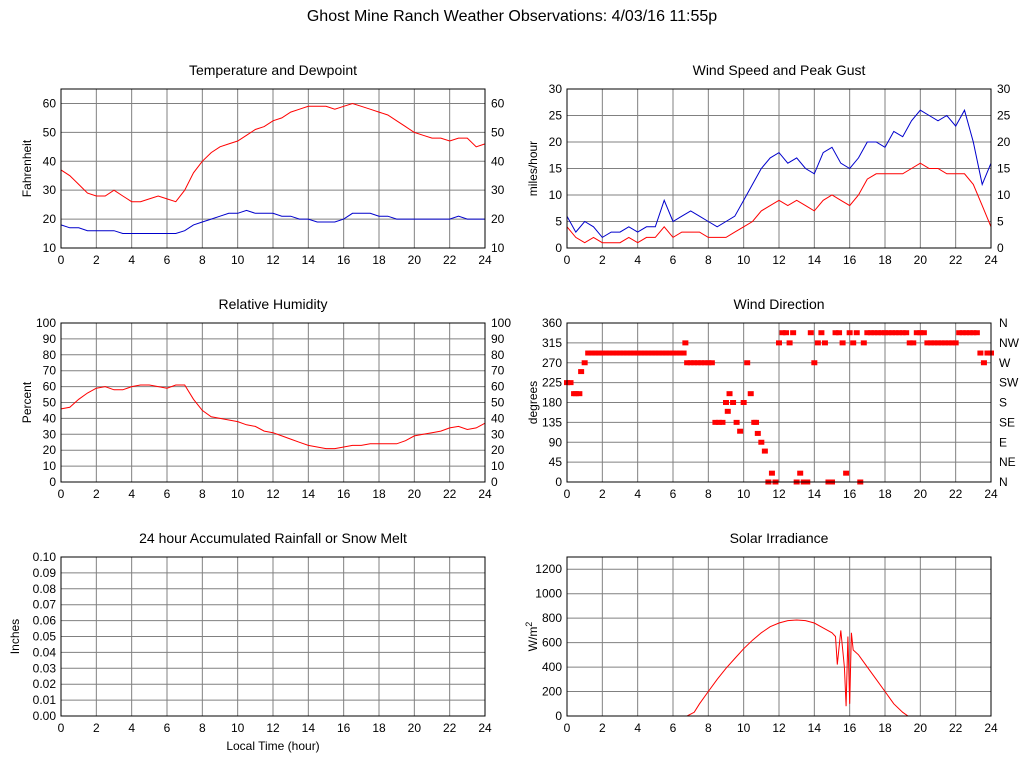 This screenshot has width=1024, height=768. I want to click on right-tick-label: 30, so click(498, 434).